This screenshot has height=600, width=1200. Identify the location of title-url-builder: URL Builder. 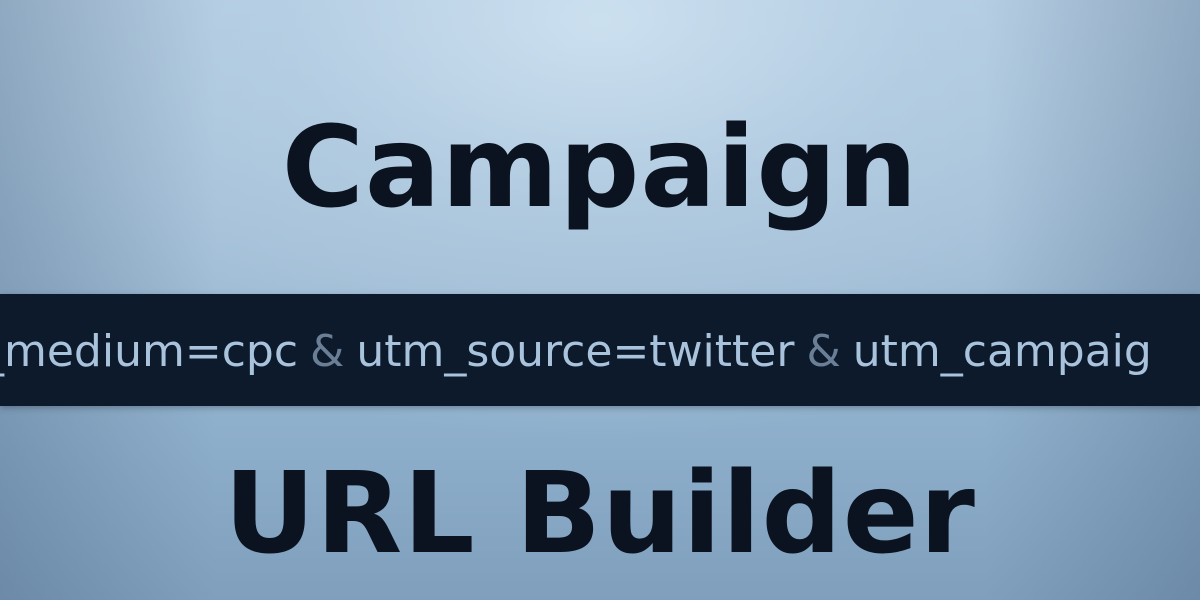
(600, 514).